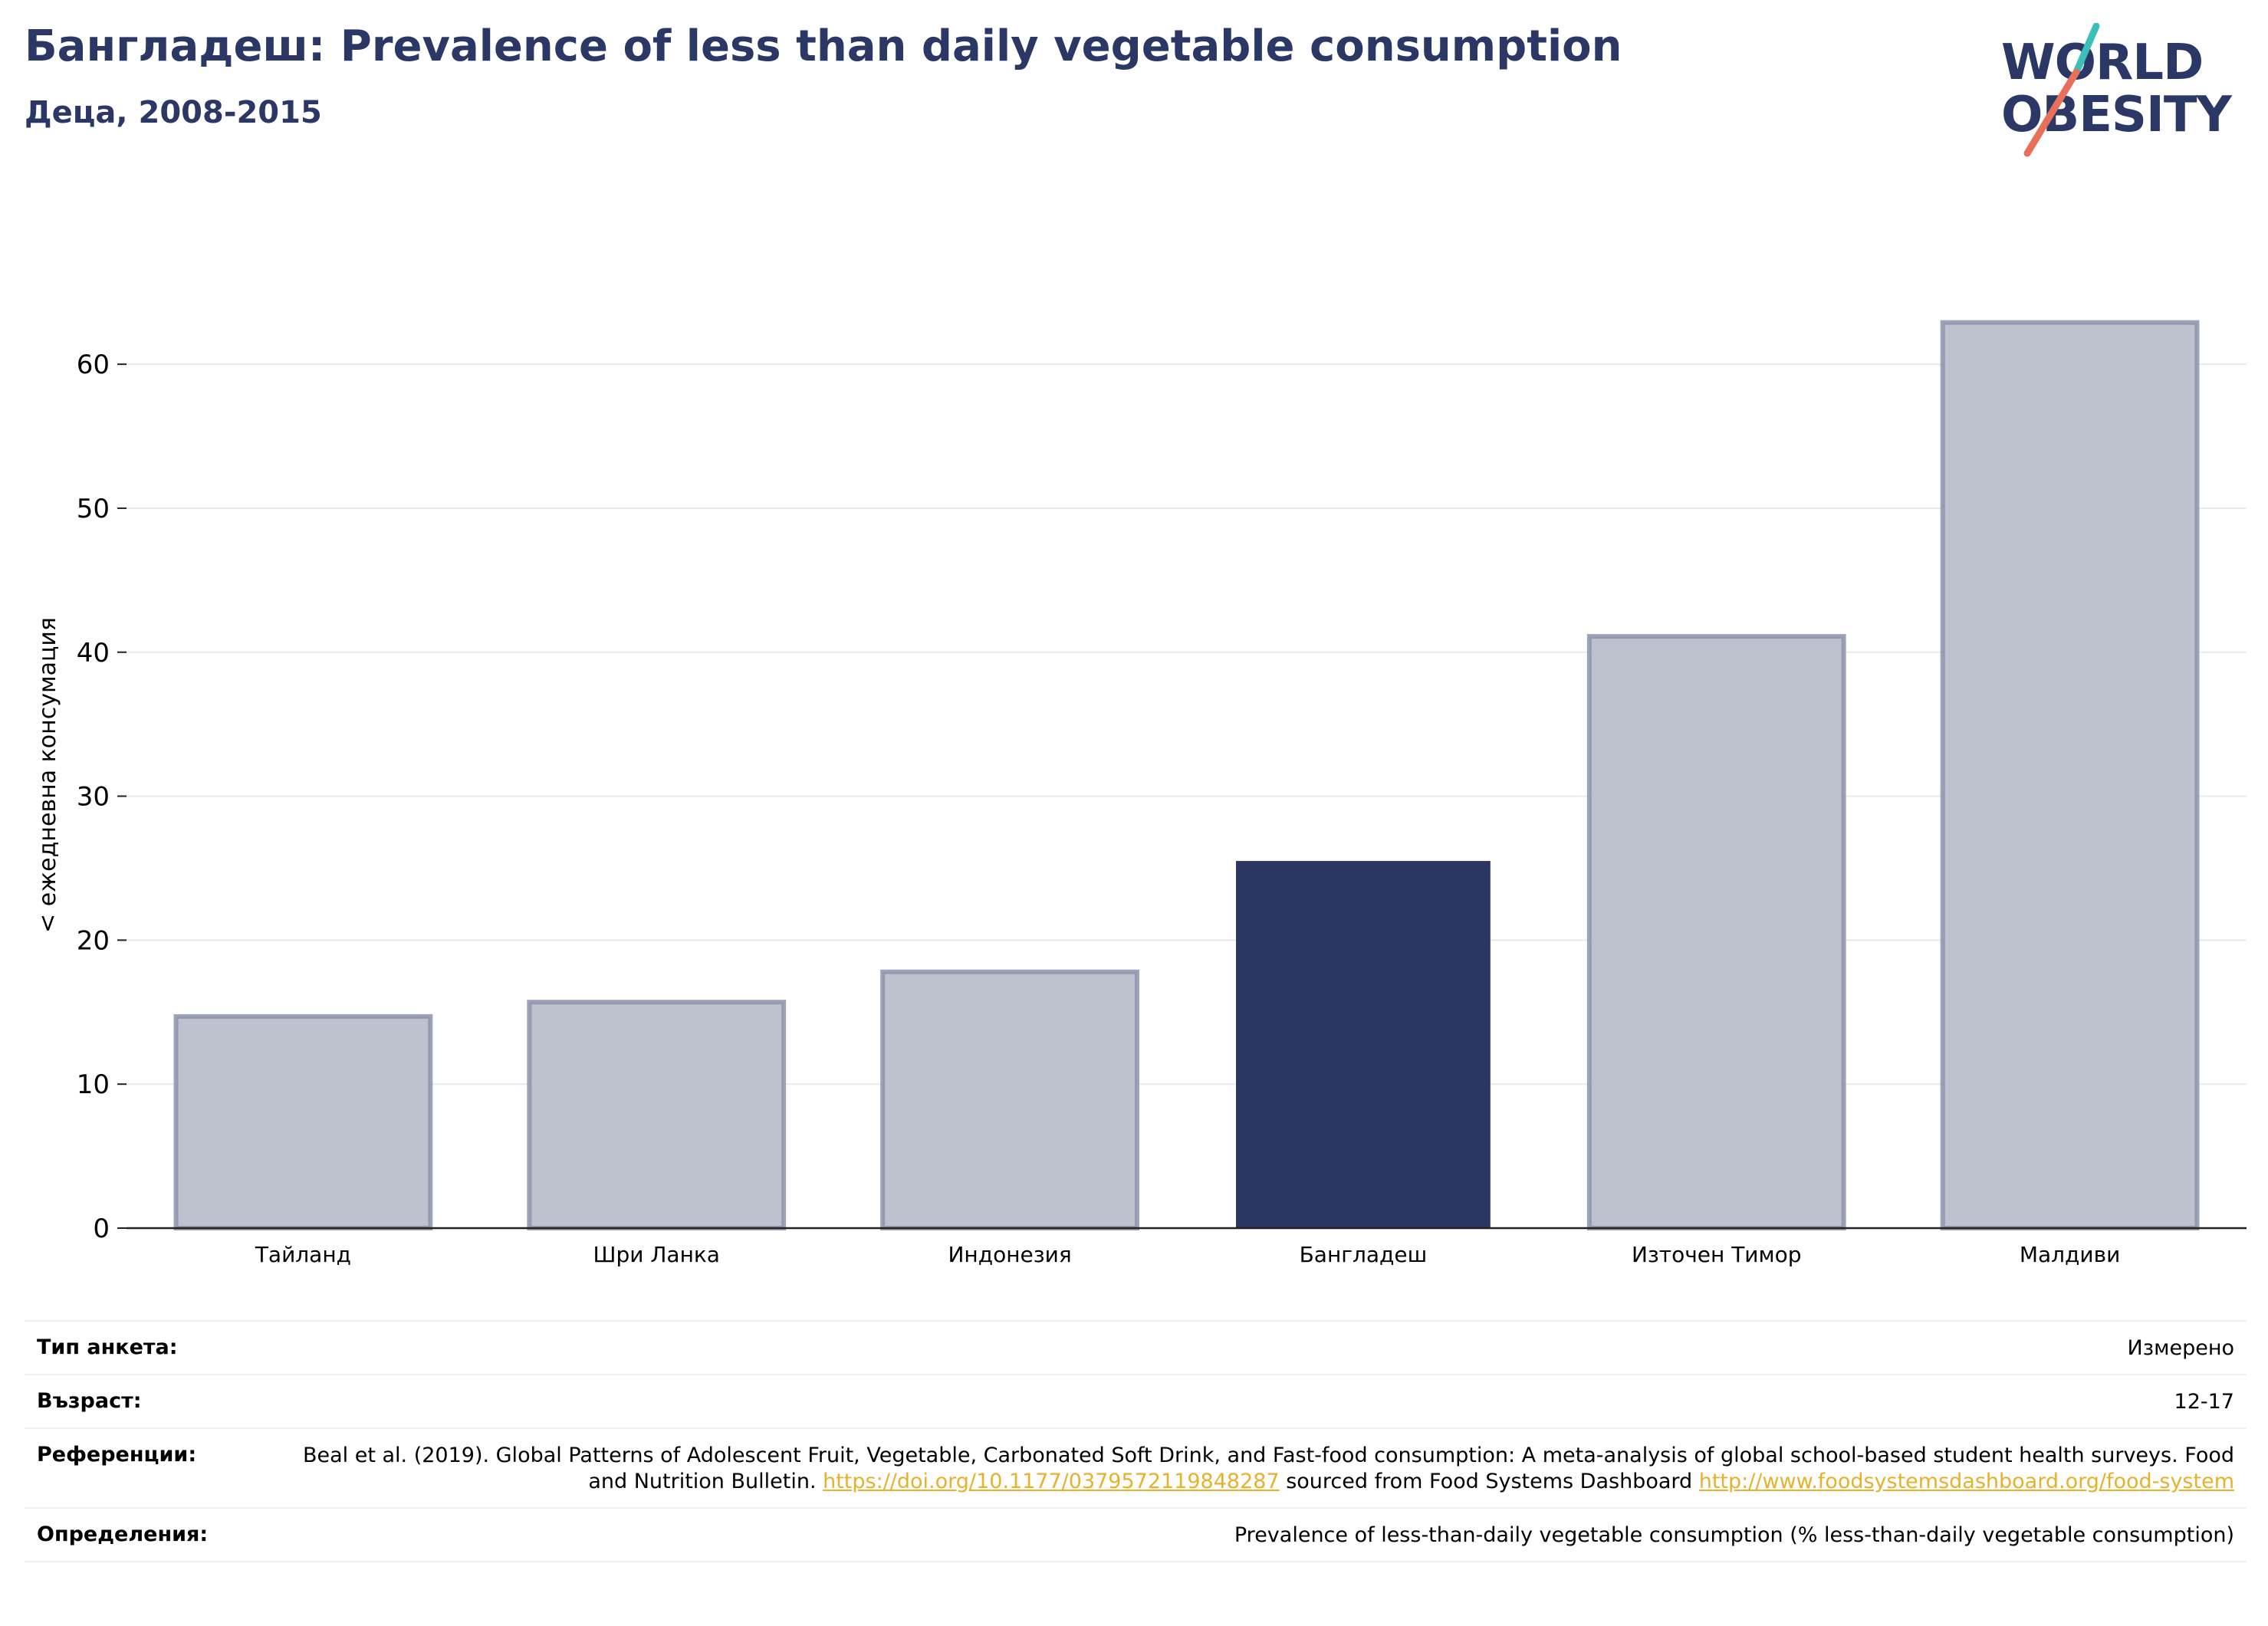  I want to click on y-tick-label: 60, so click(93, 365).